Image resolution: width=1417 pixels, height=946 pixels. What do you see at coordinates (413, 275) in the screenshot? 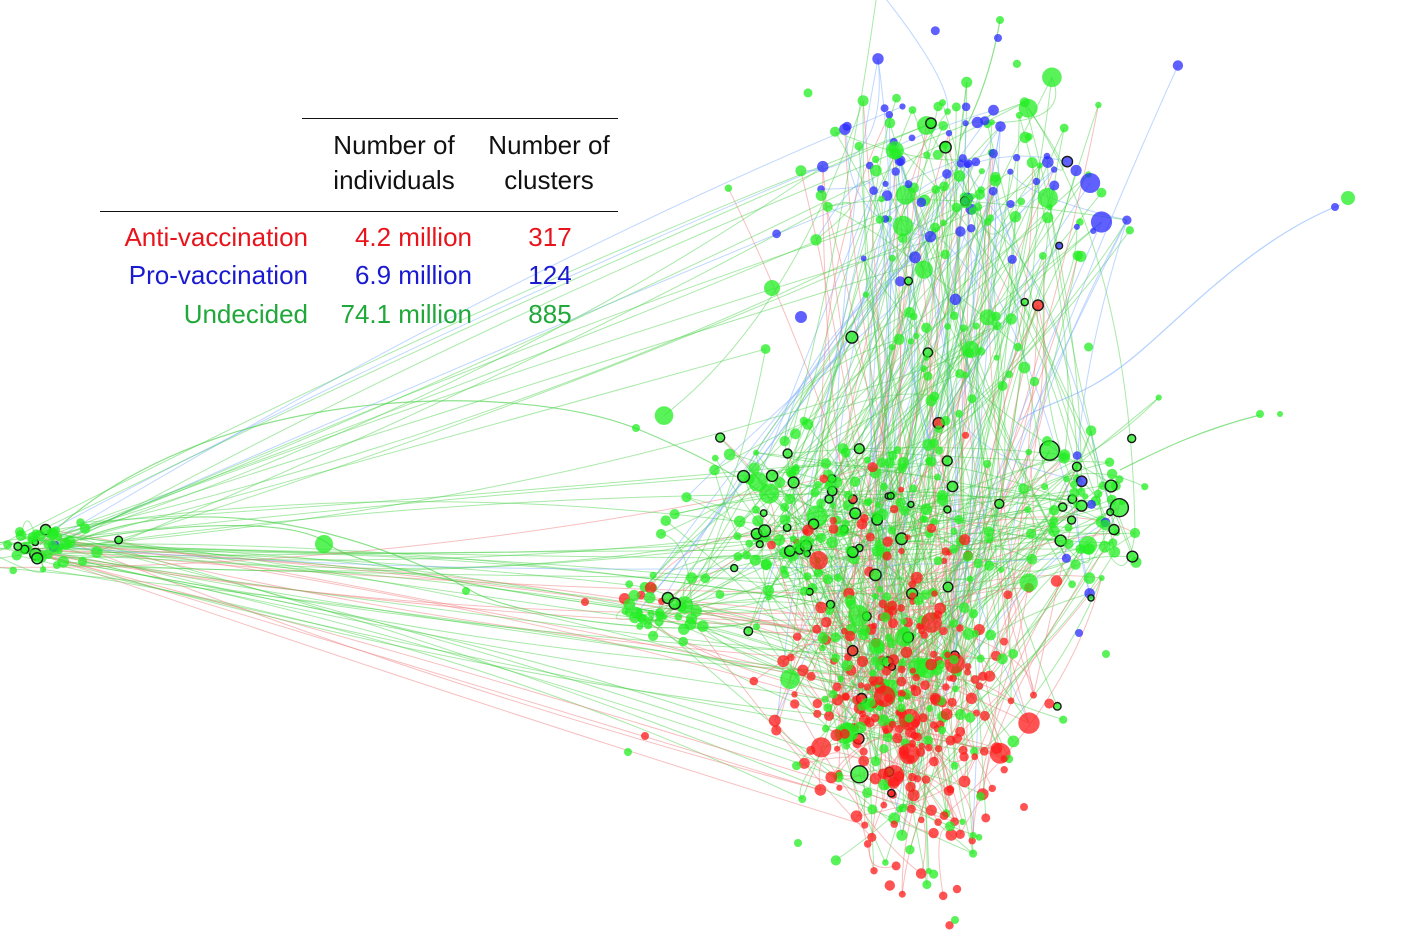
I see `row-individuals-pro: 6.9 million` at bounding box center [413, 275].